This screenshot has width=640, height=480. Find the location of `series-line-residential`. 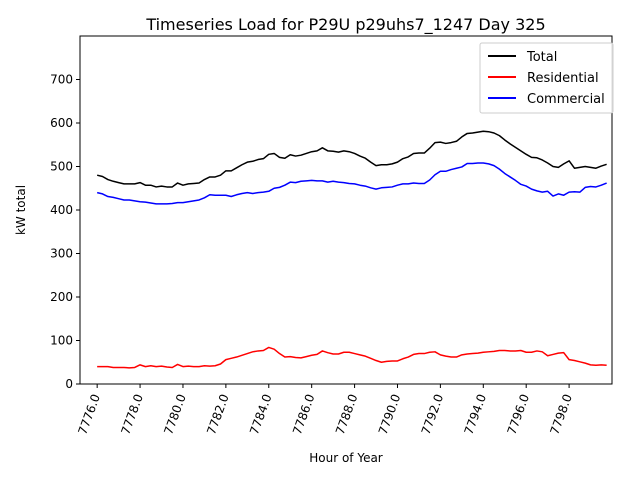

series-line-residential is located at coordinates (352, 357).